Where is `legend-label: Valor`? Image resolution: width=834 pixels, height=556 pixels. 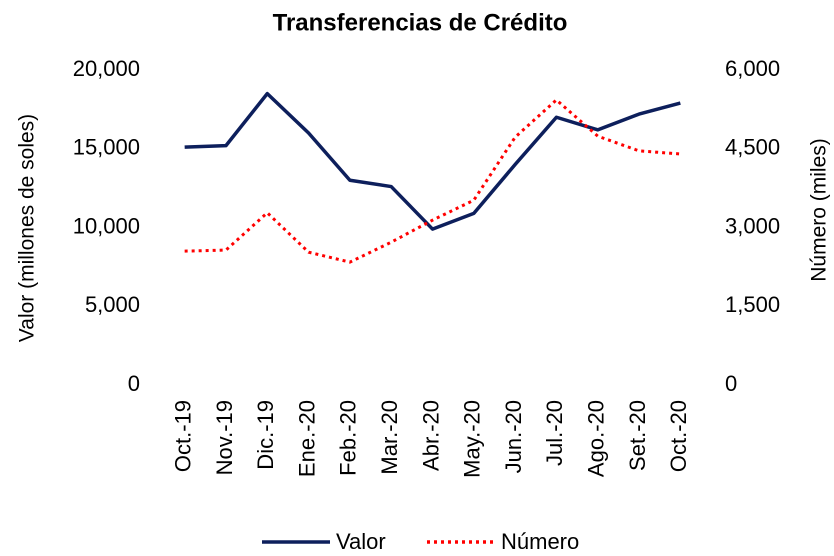 legend-label: Valor is located at coordinates (361, 541).